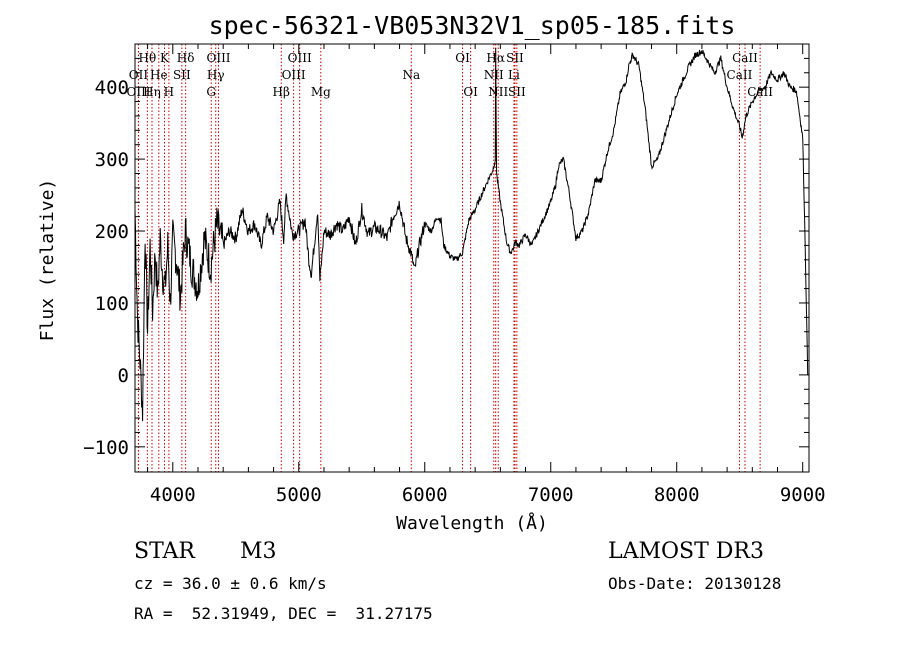 The height and width of the screenshot is (649, 900). I want to click on x-tick-labels: 4000 5000 6000 7000 8000 9000, so click(488, 495).